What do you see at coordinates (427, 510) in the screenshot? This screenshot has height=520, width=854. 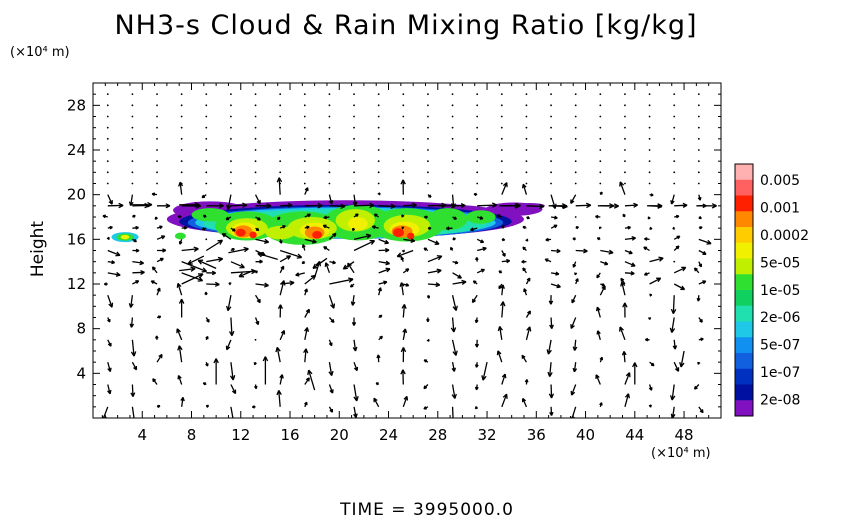 I see `time-footer: TIME = 3995000.0` at bounding box center [427, 510].